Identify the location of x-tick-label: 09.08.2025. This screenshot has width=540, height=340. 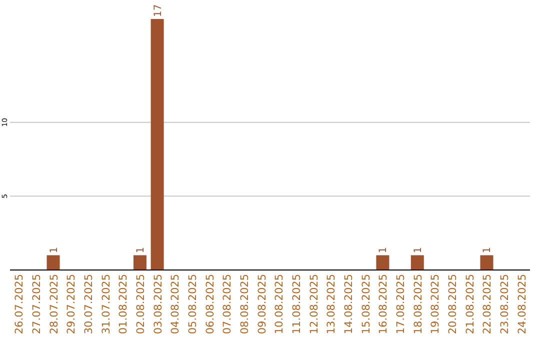
(262, 304).